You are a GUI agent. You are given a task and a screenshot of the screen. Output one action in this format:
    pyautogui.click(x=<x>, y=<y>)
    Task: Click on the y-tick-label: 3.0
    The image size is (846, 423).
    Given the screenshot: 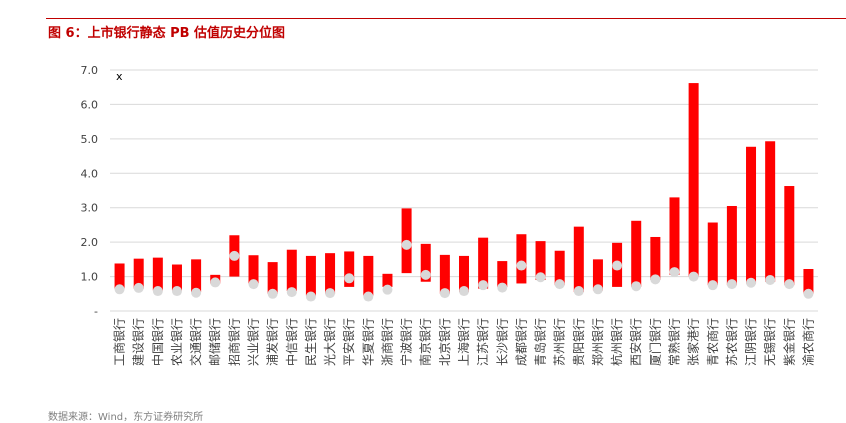 What is the action you would take?
    pyautogui.click(x=90, y=208)
    